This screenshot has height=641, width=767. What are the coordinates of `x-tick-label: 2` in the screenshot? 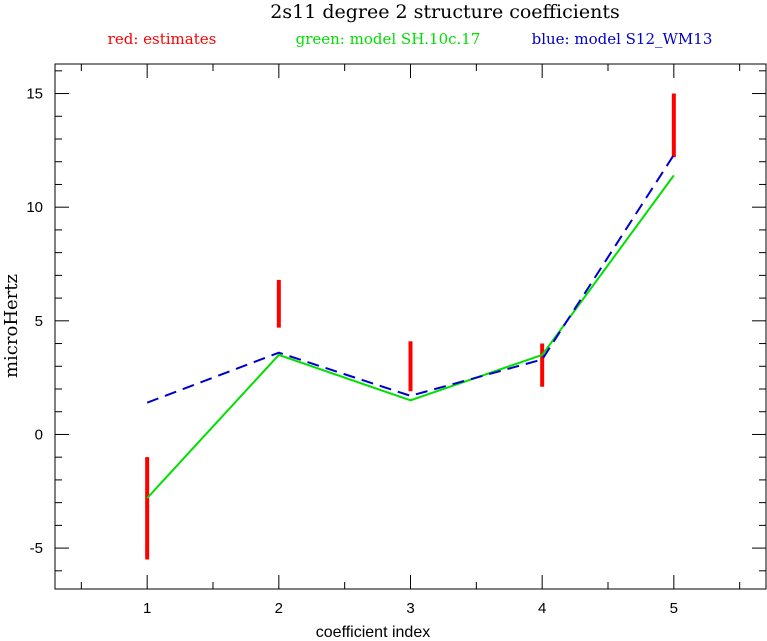 It's located at (279, 608).